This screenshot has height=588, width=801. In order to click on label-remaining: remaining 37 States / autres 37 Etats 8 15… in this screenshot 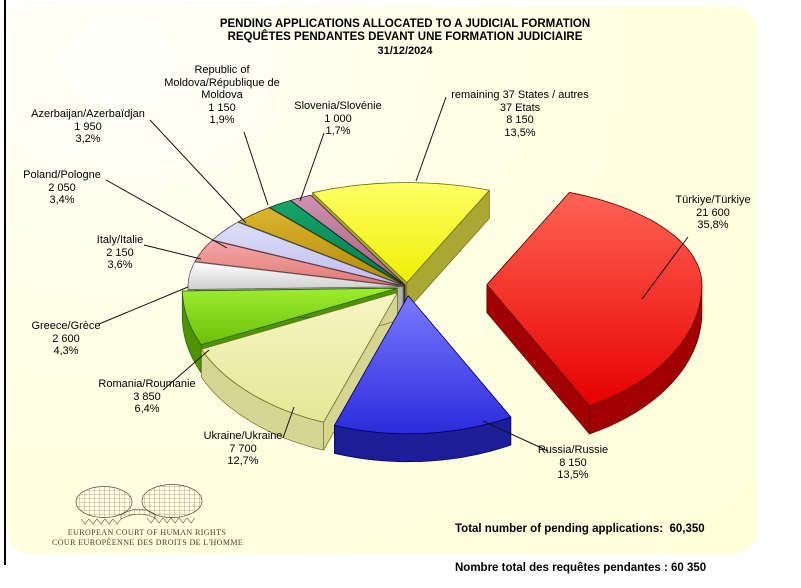, I will do `click(520, 114)`.